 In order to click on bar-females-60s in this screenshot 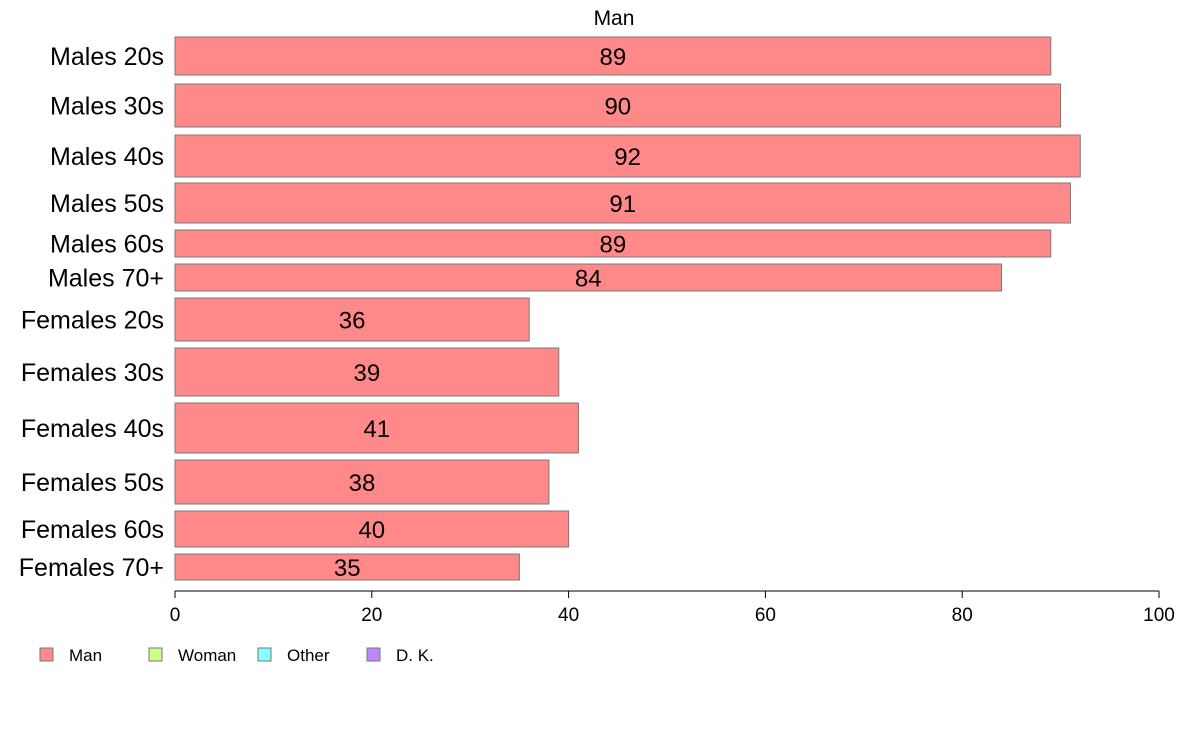, I will do `click(372, 529)`.